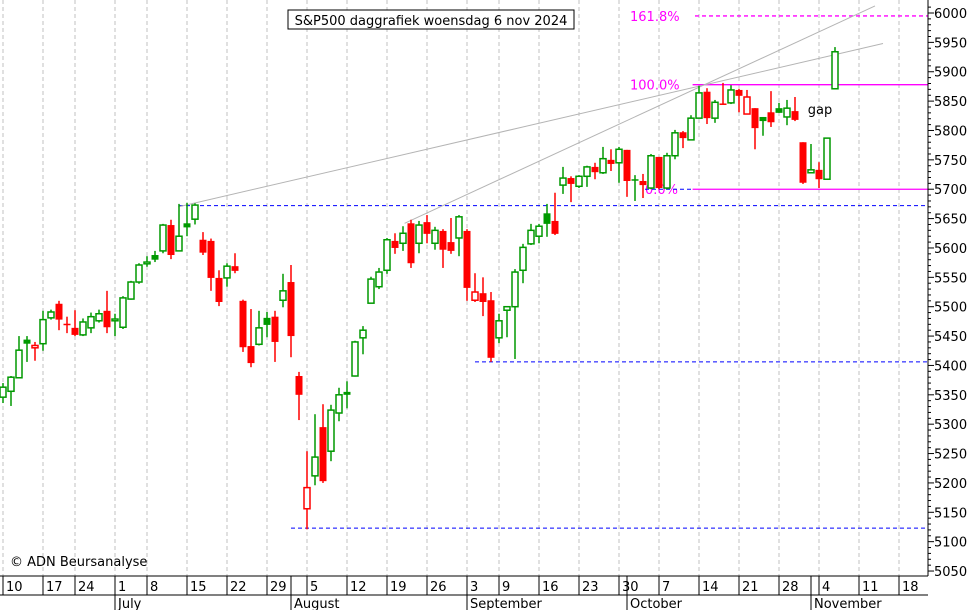  Describe the element at coordinates (506, 603) in the screenshot. I see `month-label: September` at that location.